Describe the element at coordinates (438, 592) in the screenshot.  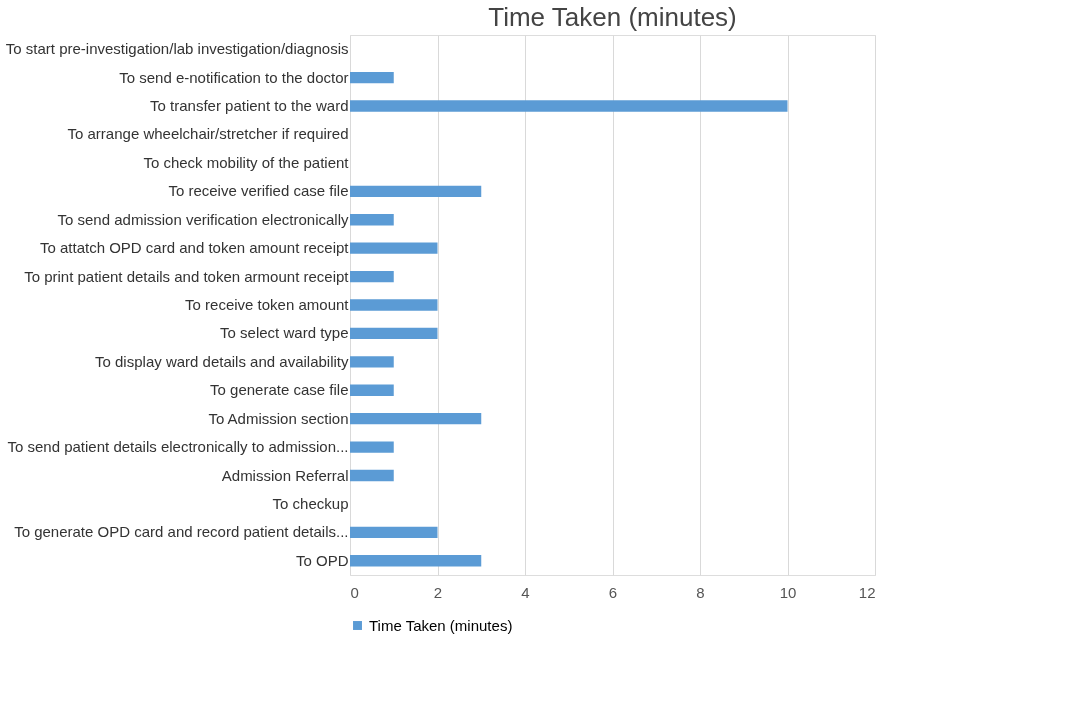
I see `x-tick-label: 2` at that location.